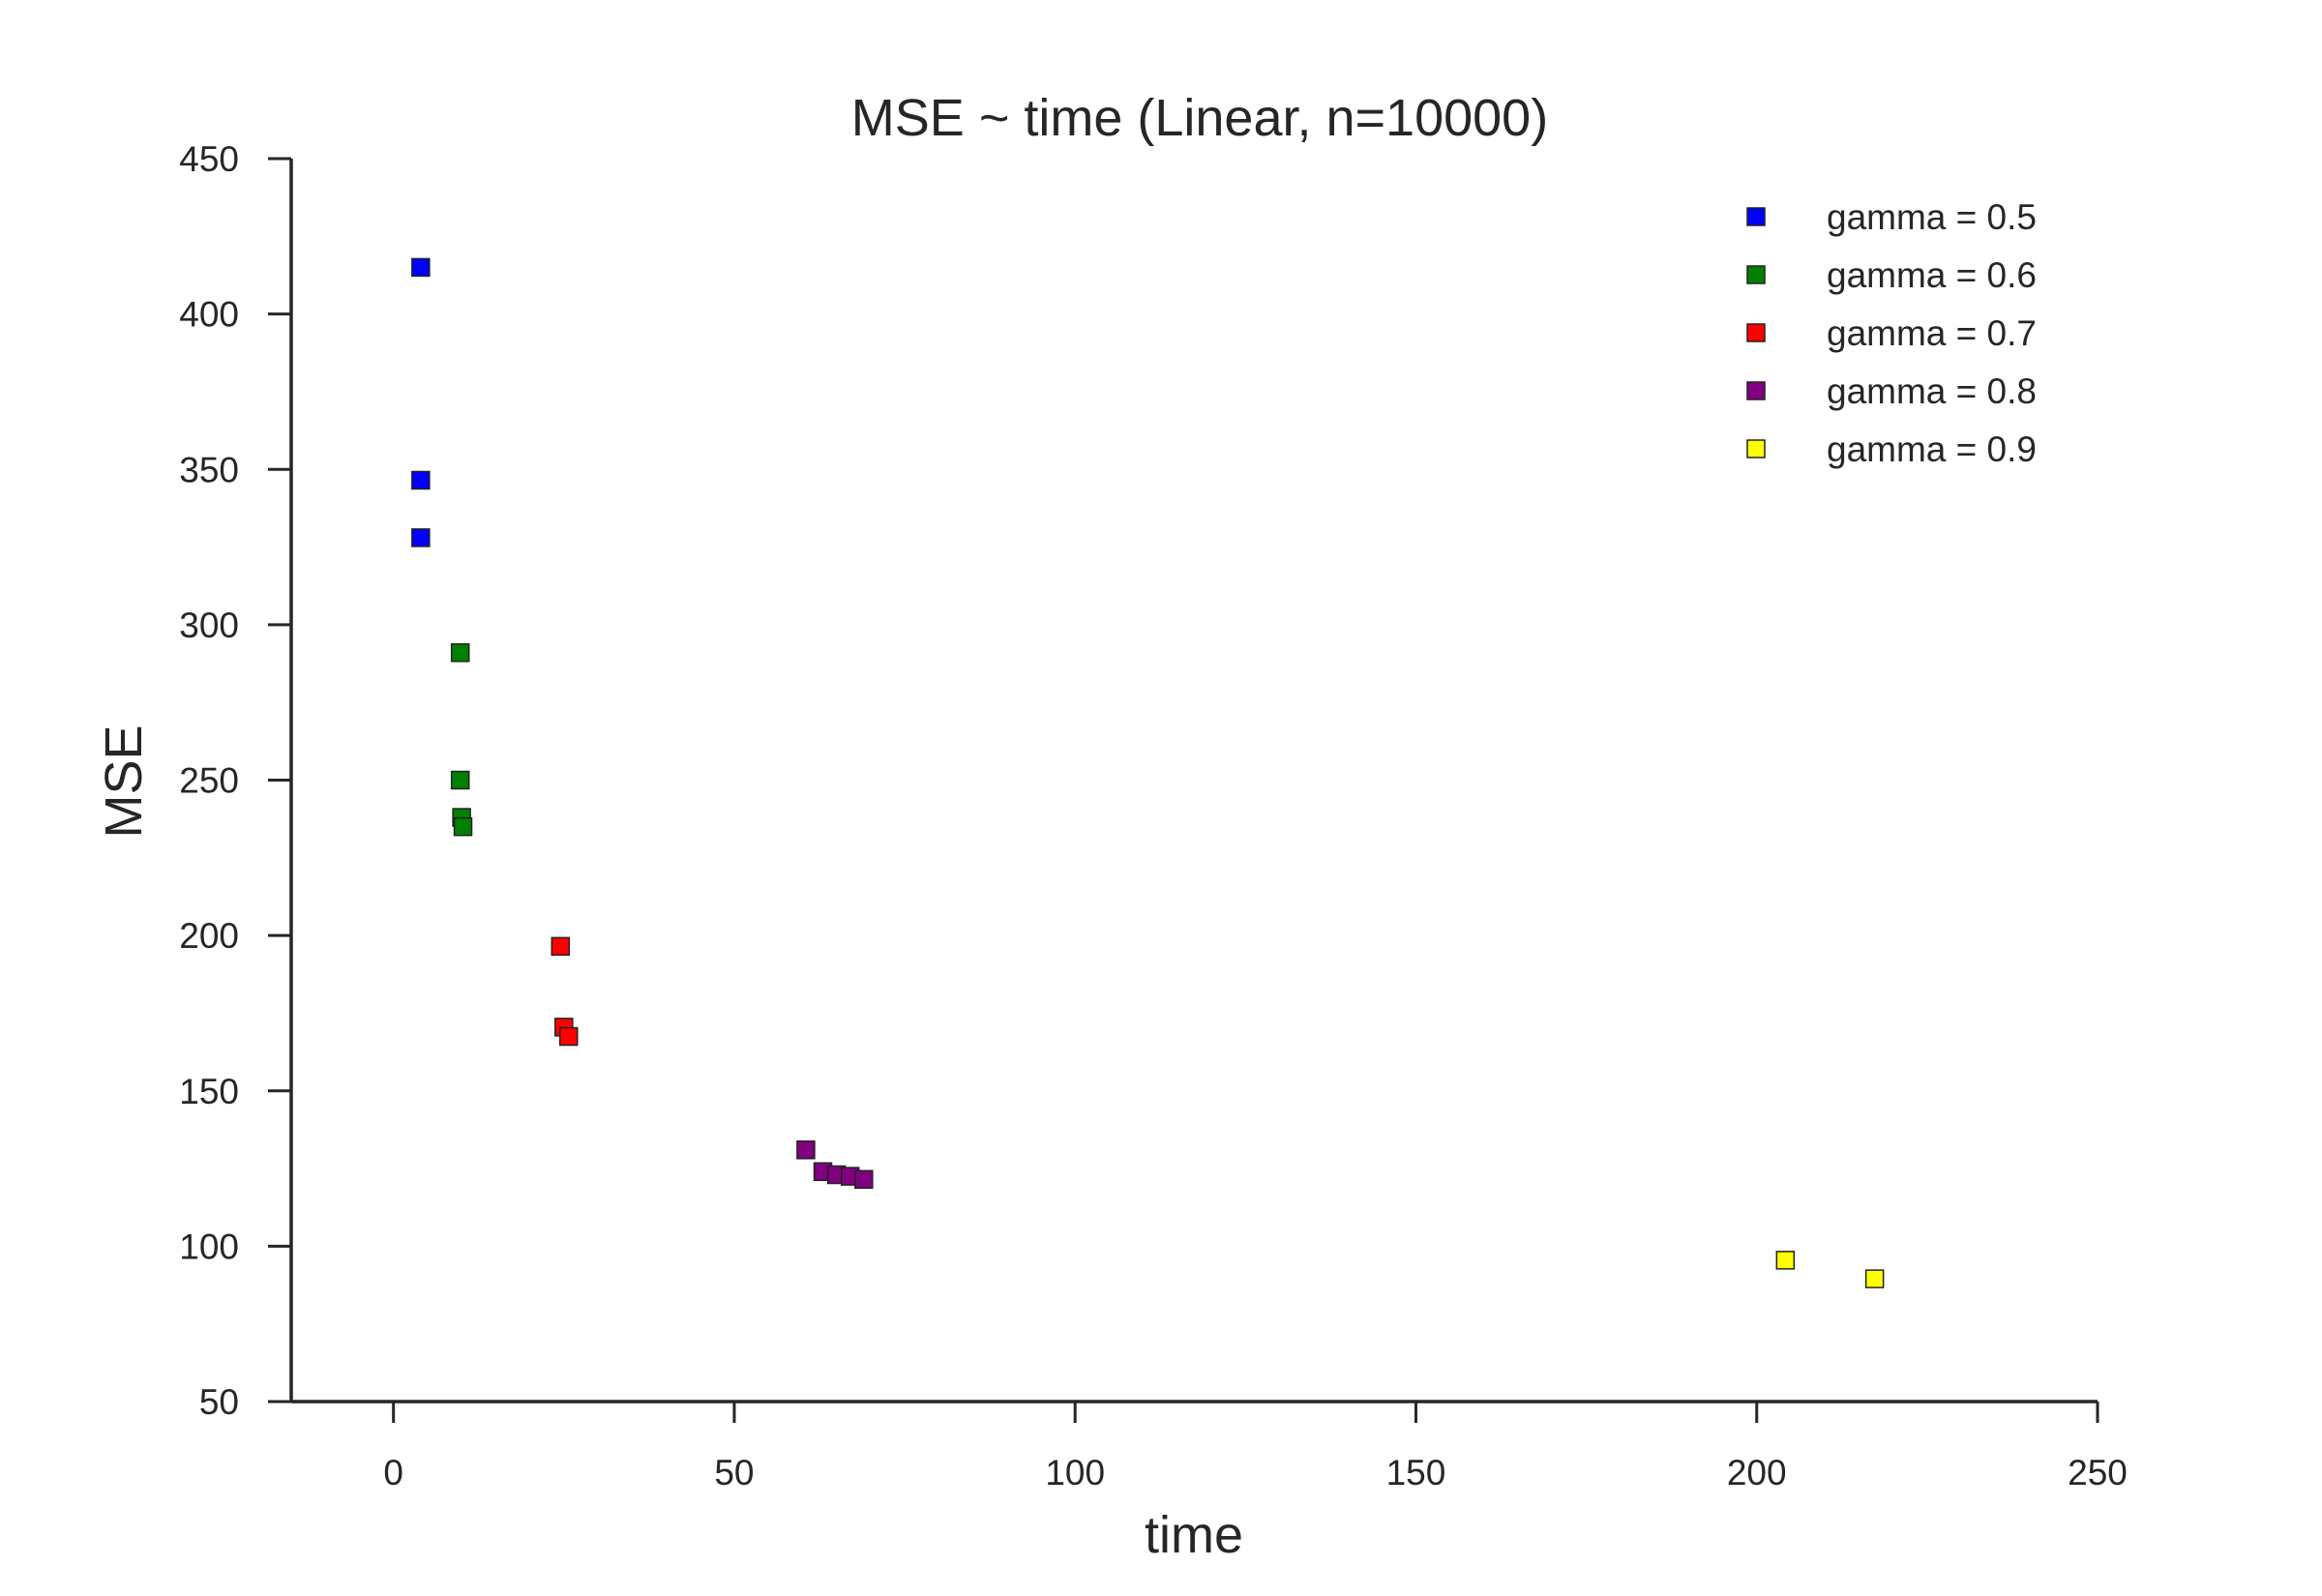 The height and width of the screenshot is (1596, 2322). I want to click on x-axis-label: time, so click(1194, 1535).